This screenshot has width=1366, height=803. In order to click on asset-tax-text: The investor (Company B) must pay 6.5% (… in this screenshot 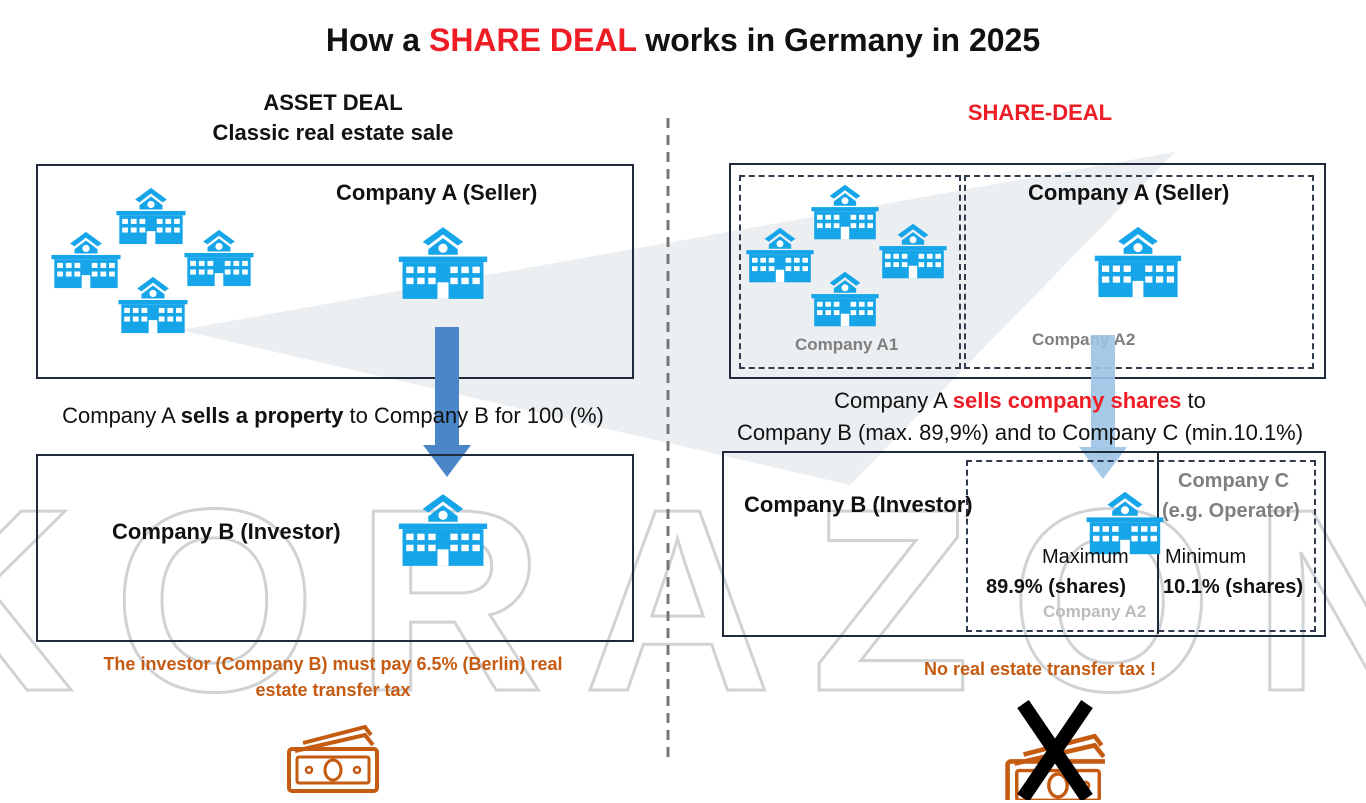, I will do `click(333, 677)`.